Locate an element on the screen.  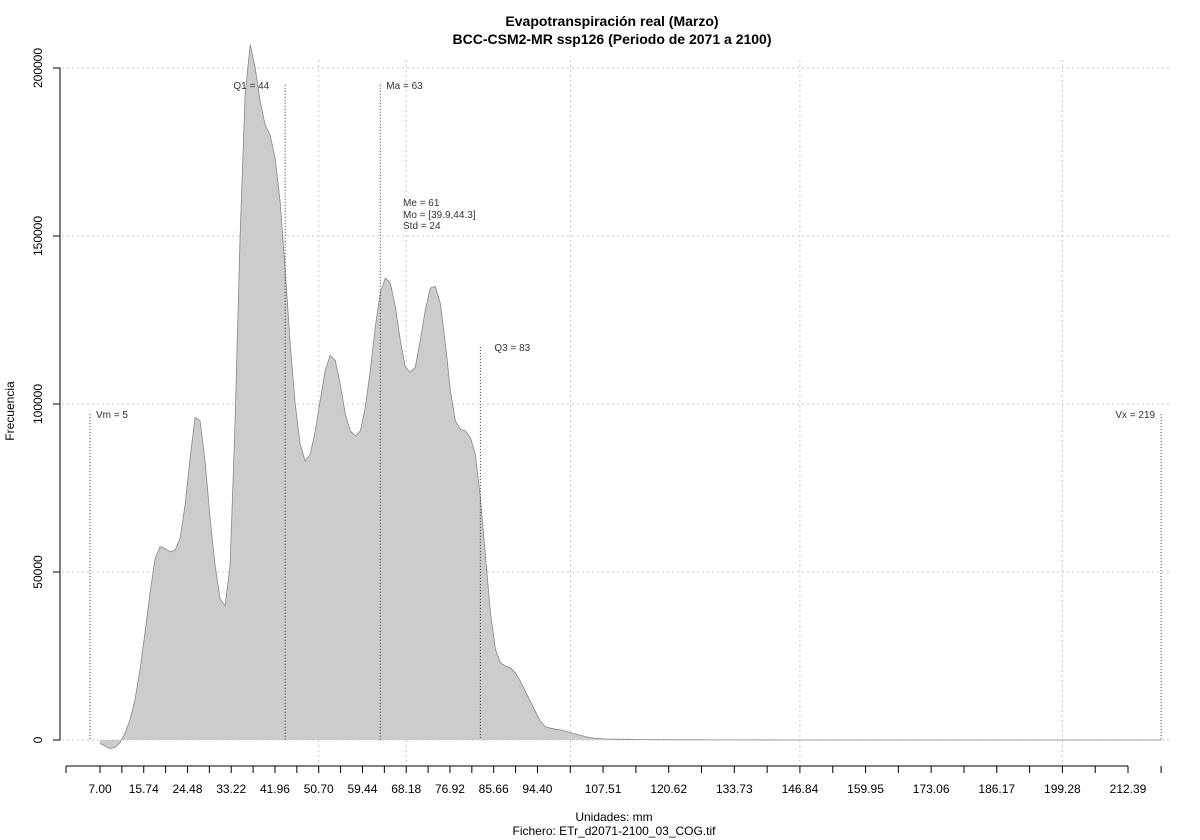
x-tick-label: 76.92 is located at coordinates (450, 789).